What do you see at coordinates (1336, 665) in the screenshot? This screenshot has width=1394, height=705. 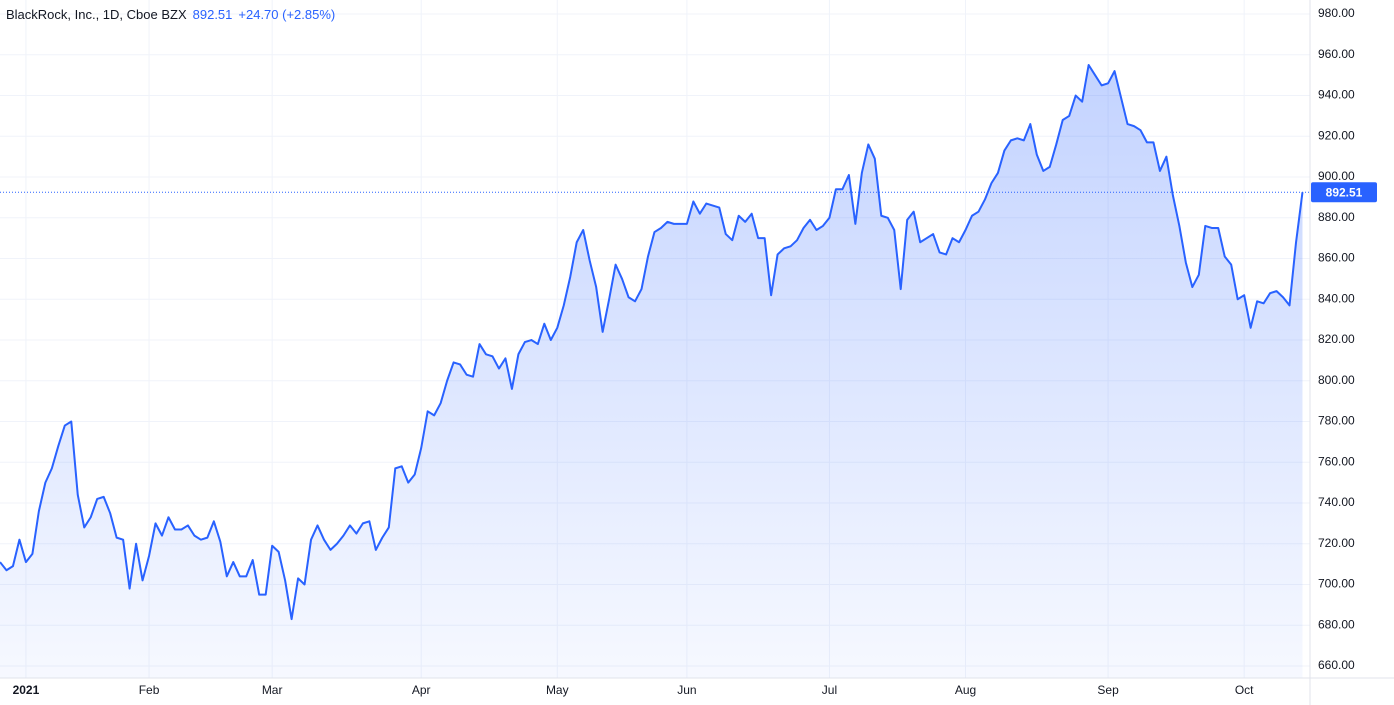 I see `y-tick-label: 660.00` at bounding box center [1336, 665].